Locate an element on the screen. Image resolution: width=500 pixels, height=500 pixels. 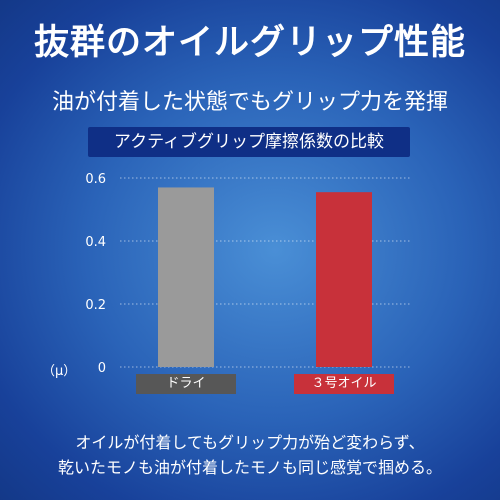
bar-oil is located at coordinates (344, 279).